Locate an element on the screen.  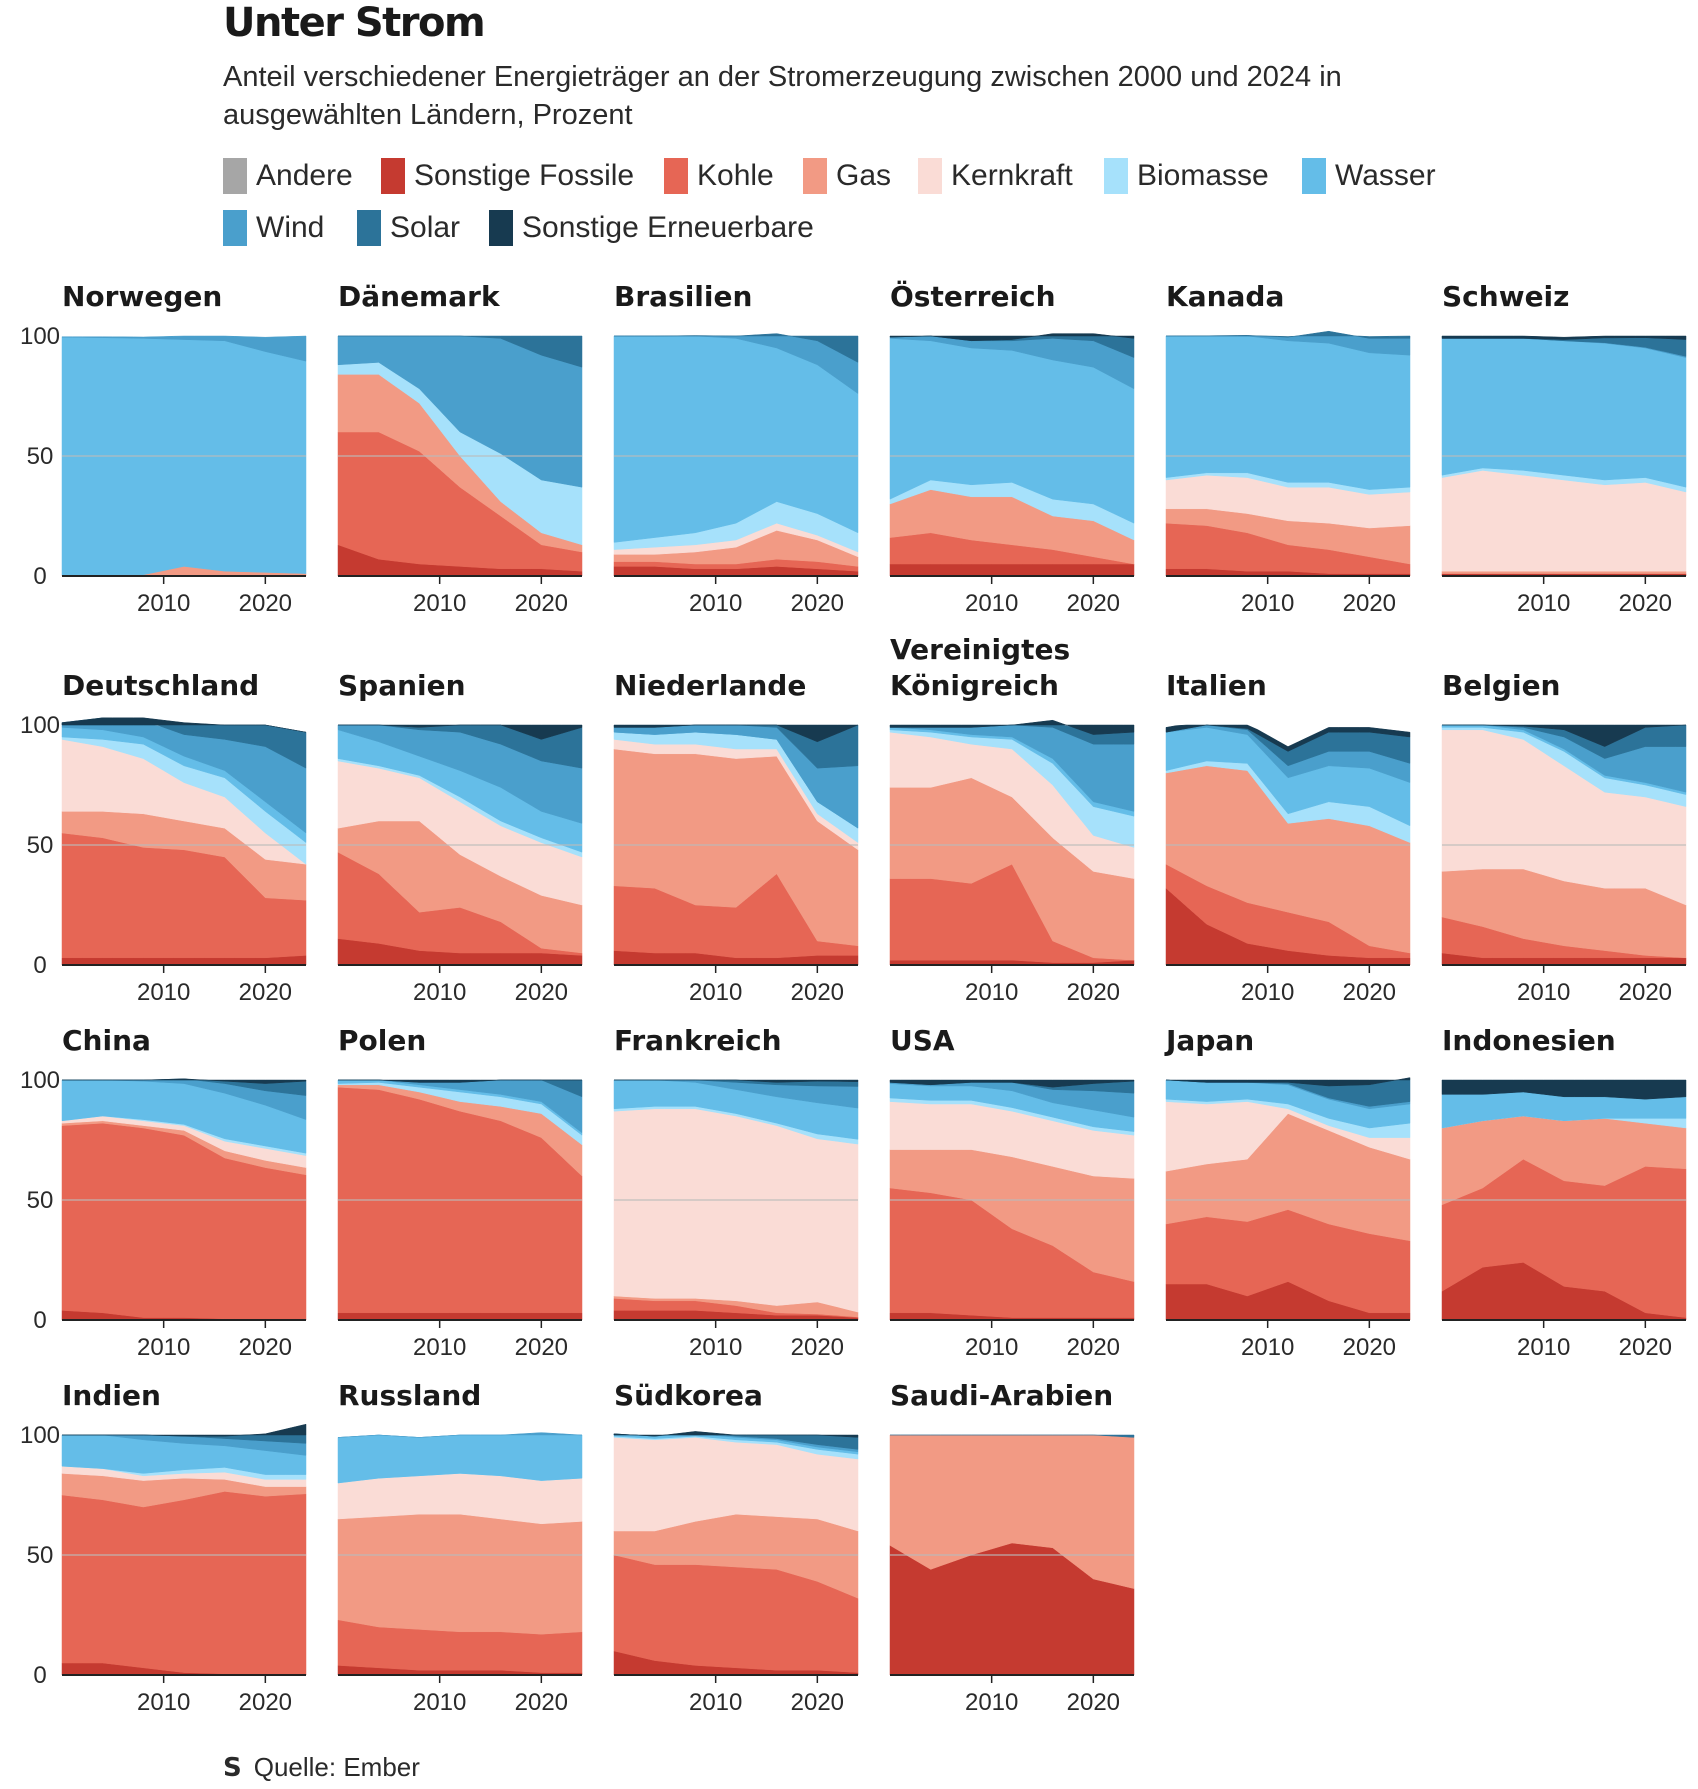
panel-schweiz: Schweiz 2010 2020 is located at coordinates (1564, 448).